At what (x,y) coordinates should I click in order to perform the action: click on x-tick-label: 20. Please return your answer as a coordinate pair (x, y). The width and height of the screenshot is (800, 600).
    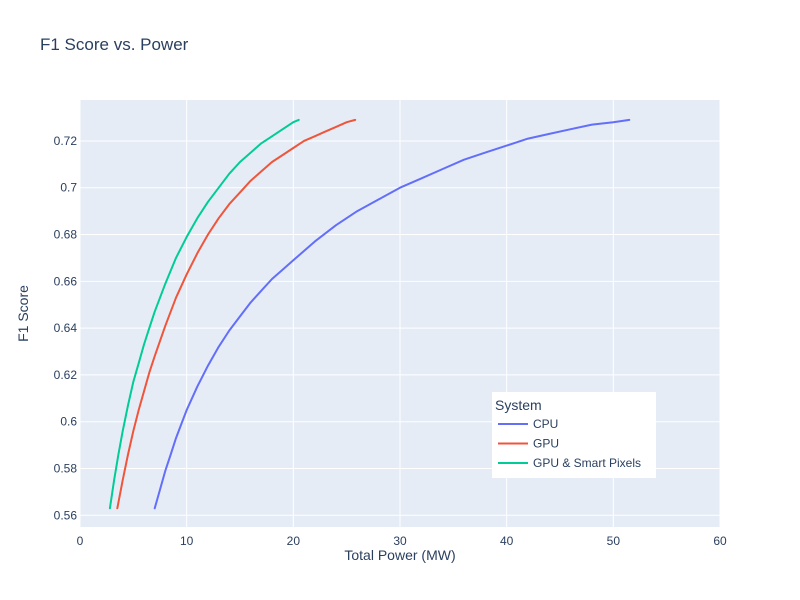
    Looking at the image, I should click on (294, 541).